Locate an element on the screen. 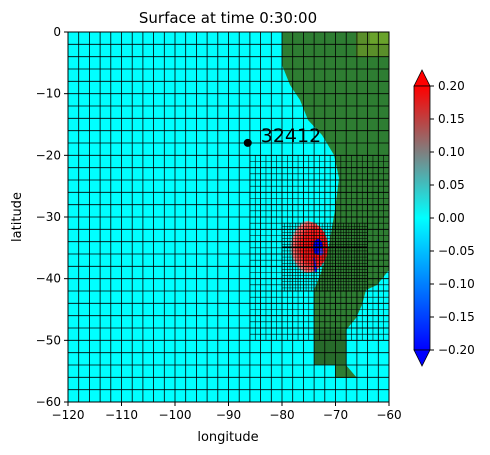 Image resolution: width=490 pixels, height=455 pixels. grid-fine is located at coordinates (324, 257).